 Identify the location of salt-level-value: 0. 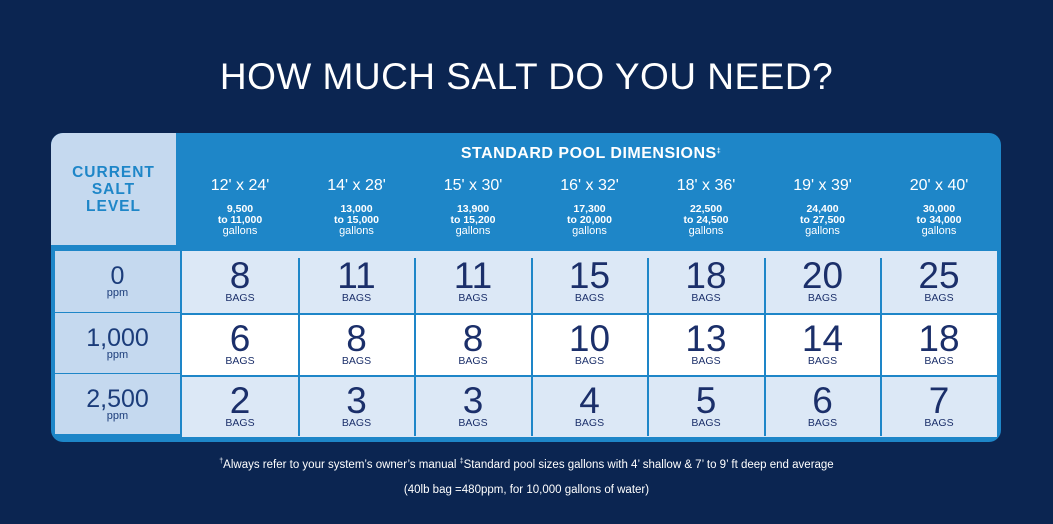
(117, 276).